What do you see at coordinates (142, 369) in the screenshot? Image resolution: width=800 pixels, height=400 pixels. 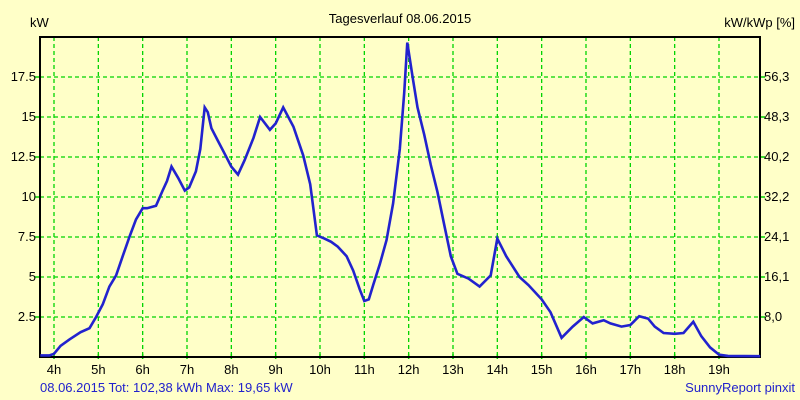 I see `x-axis-tick-label: 6h` at bounding box center [142, 369].